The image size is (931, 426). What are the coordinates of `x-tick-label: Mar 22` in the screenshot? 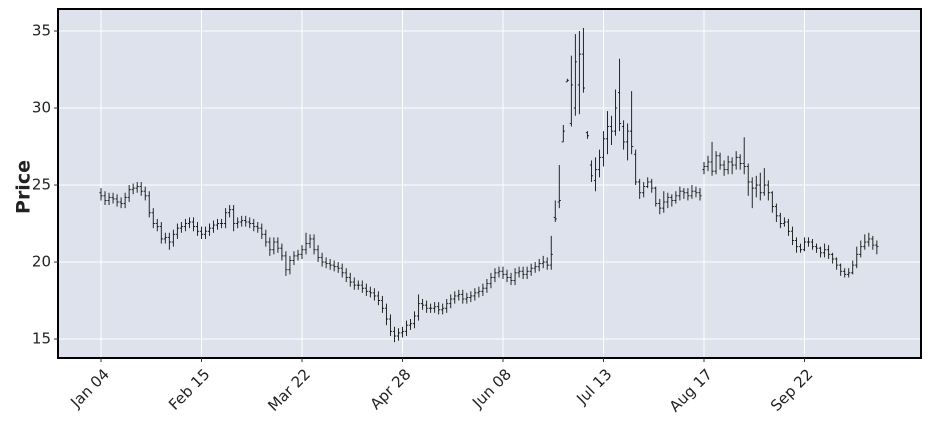 It's located at (289, 390).